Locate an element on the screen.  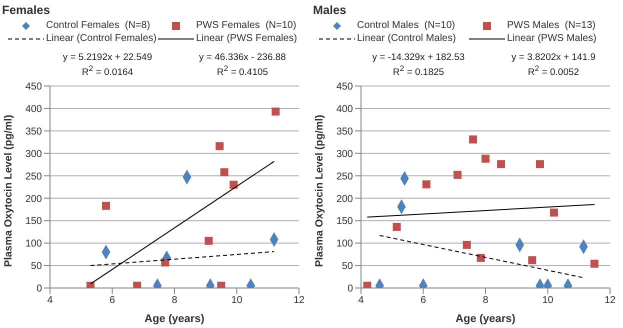
legend-label: Linear (PWS Females) is located at coordinates (247, 38).